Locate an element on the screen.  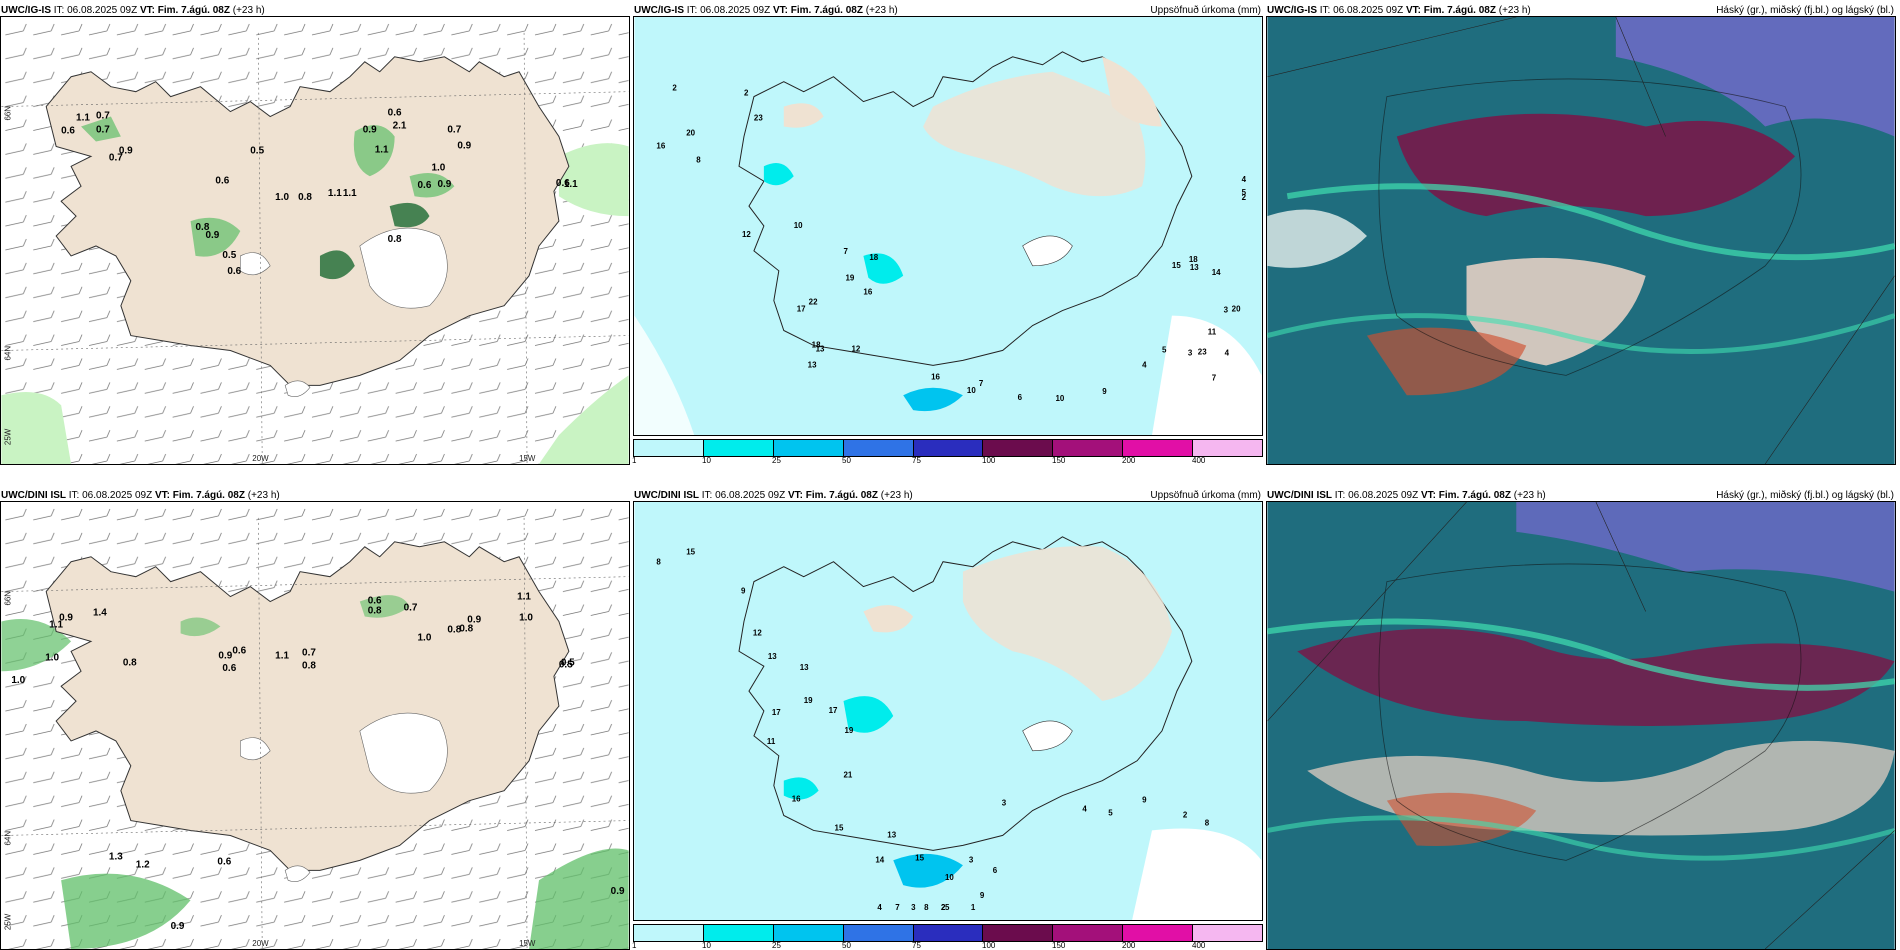
precip-value: 1.4 is located at coordinates (100, 612).